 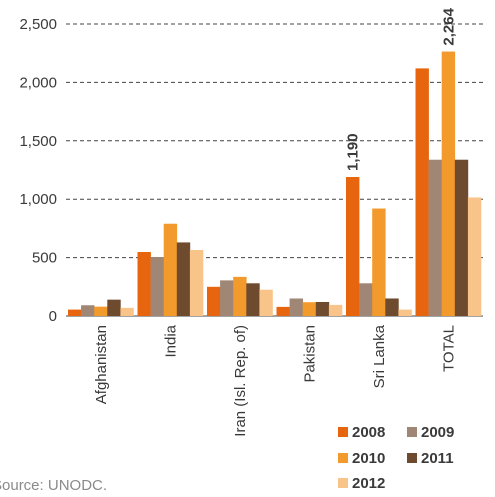 What do you see at coordinates (448, 348) in the screenshot?
I see `category-label: TOTAL` at bounding box center [448, 348].